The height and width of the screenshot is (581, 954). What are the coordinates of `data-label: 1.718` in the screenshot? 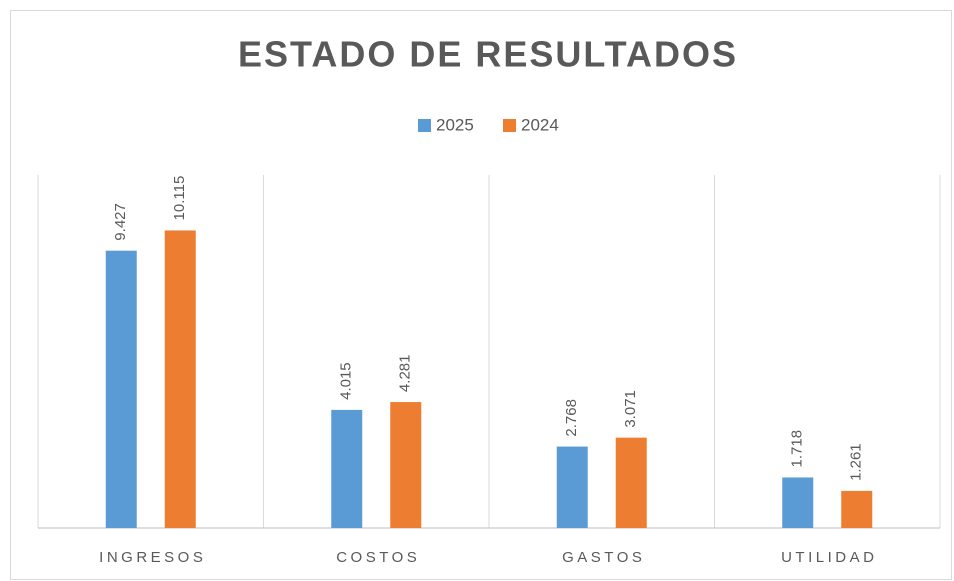 It's located at (797, 449).